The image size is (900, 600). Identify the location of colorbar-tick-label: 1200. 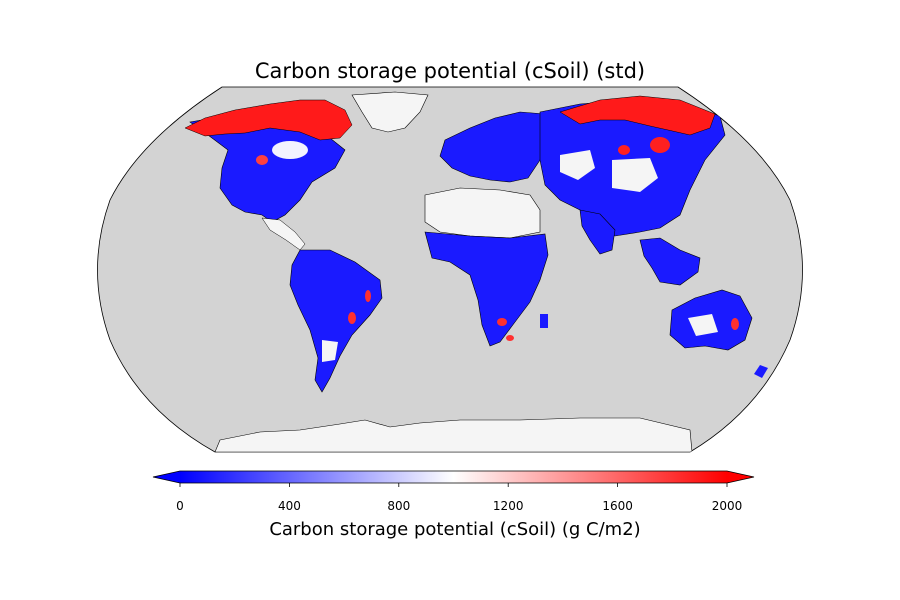
(508, 506).